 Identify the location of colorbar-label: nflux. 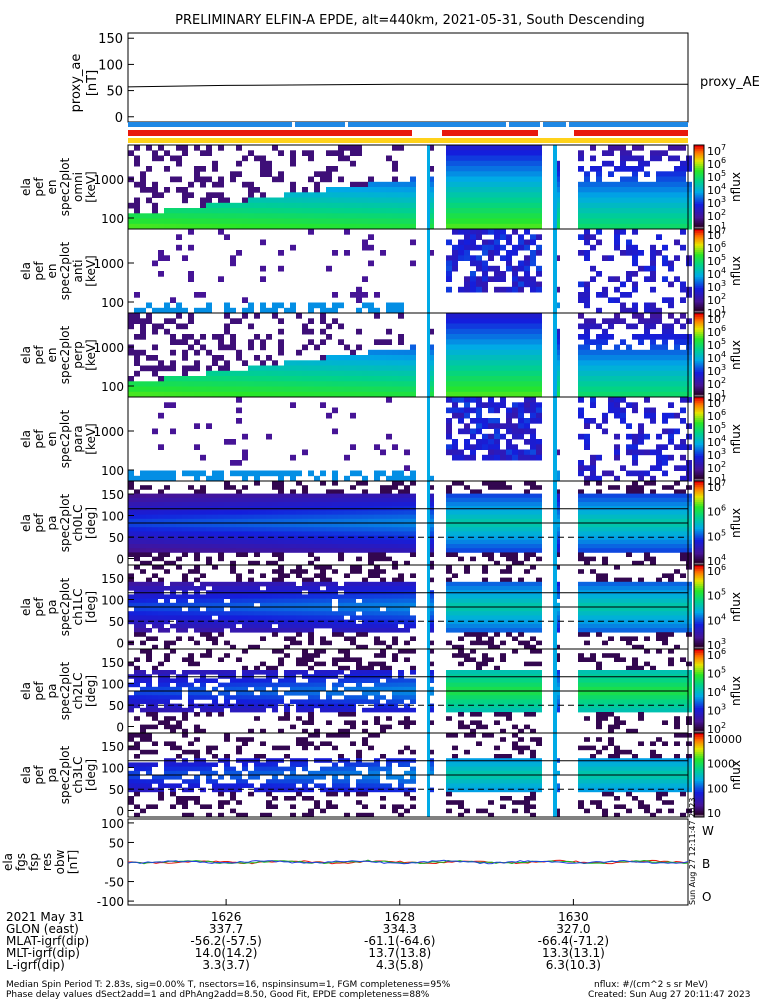
(736, 523).